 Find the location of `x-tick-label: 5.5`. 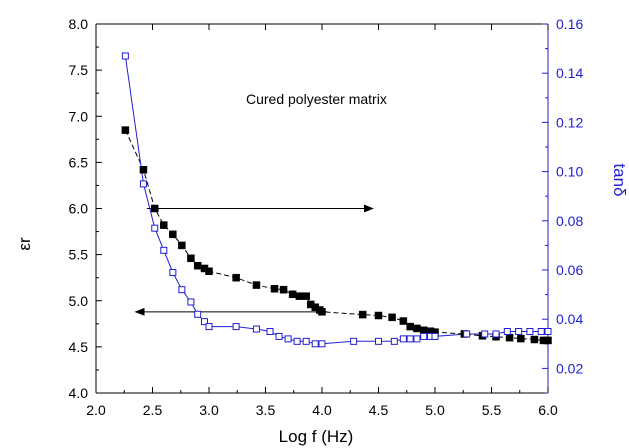

x-tick-label: 5.5 is located at coordinates (492, 410).